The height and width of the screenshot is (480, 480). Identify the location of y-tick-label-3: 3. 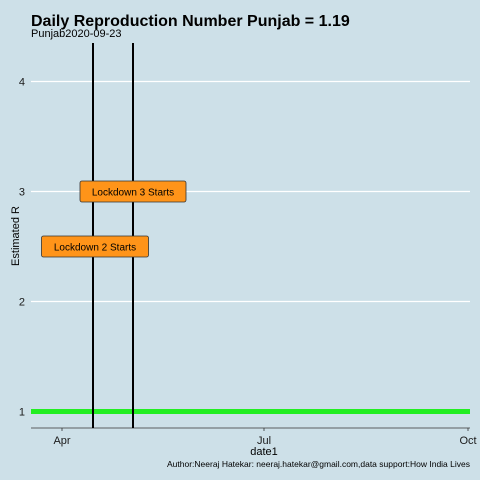
(22, 193).